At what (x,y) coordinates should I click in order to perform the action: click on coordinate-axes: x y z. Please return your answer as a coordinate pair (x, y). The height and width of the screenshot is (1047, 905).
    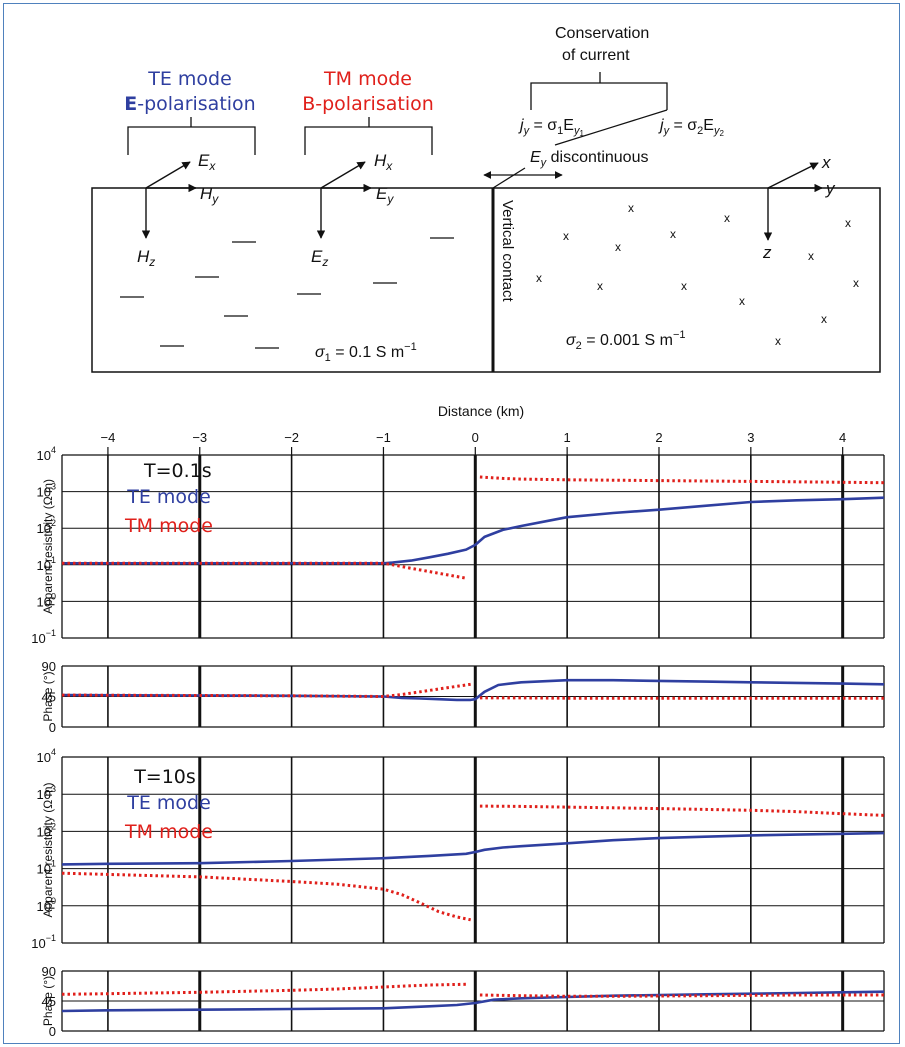
    Looking at the image, I should click on (799, 207).